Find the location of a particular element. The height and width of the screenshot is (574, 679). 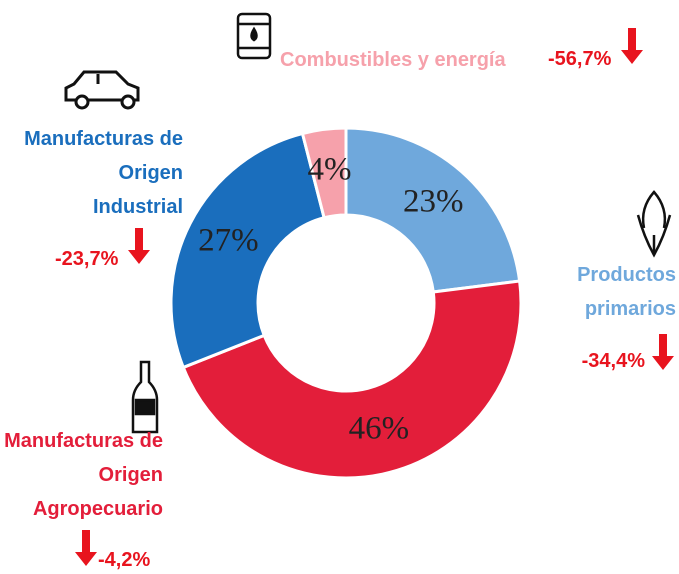

value-label: 23% is located at coordinates (433, 202).